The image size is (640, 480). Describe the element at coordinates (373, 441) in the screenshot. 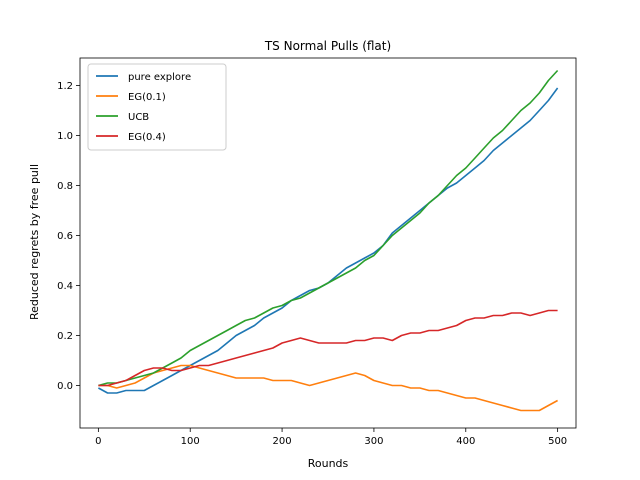

I see `x-tick-label: 300` at that location.